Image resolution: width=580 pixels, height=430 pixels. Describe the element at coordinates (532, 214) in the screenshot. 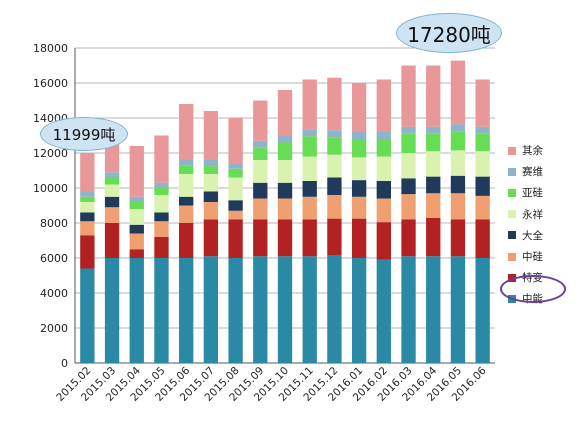

I see `legend-label: 永祥` at that location.